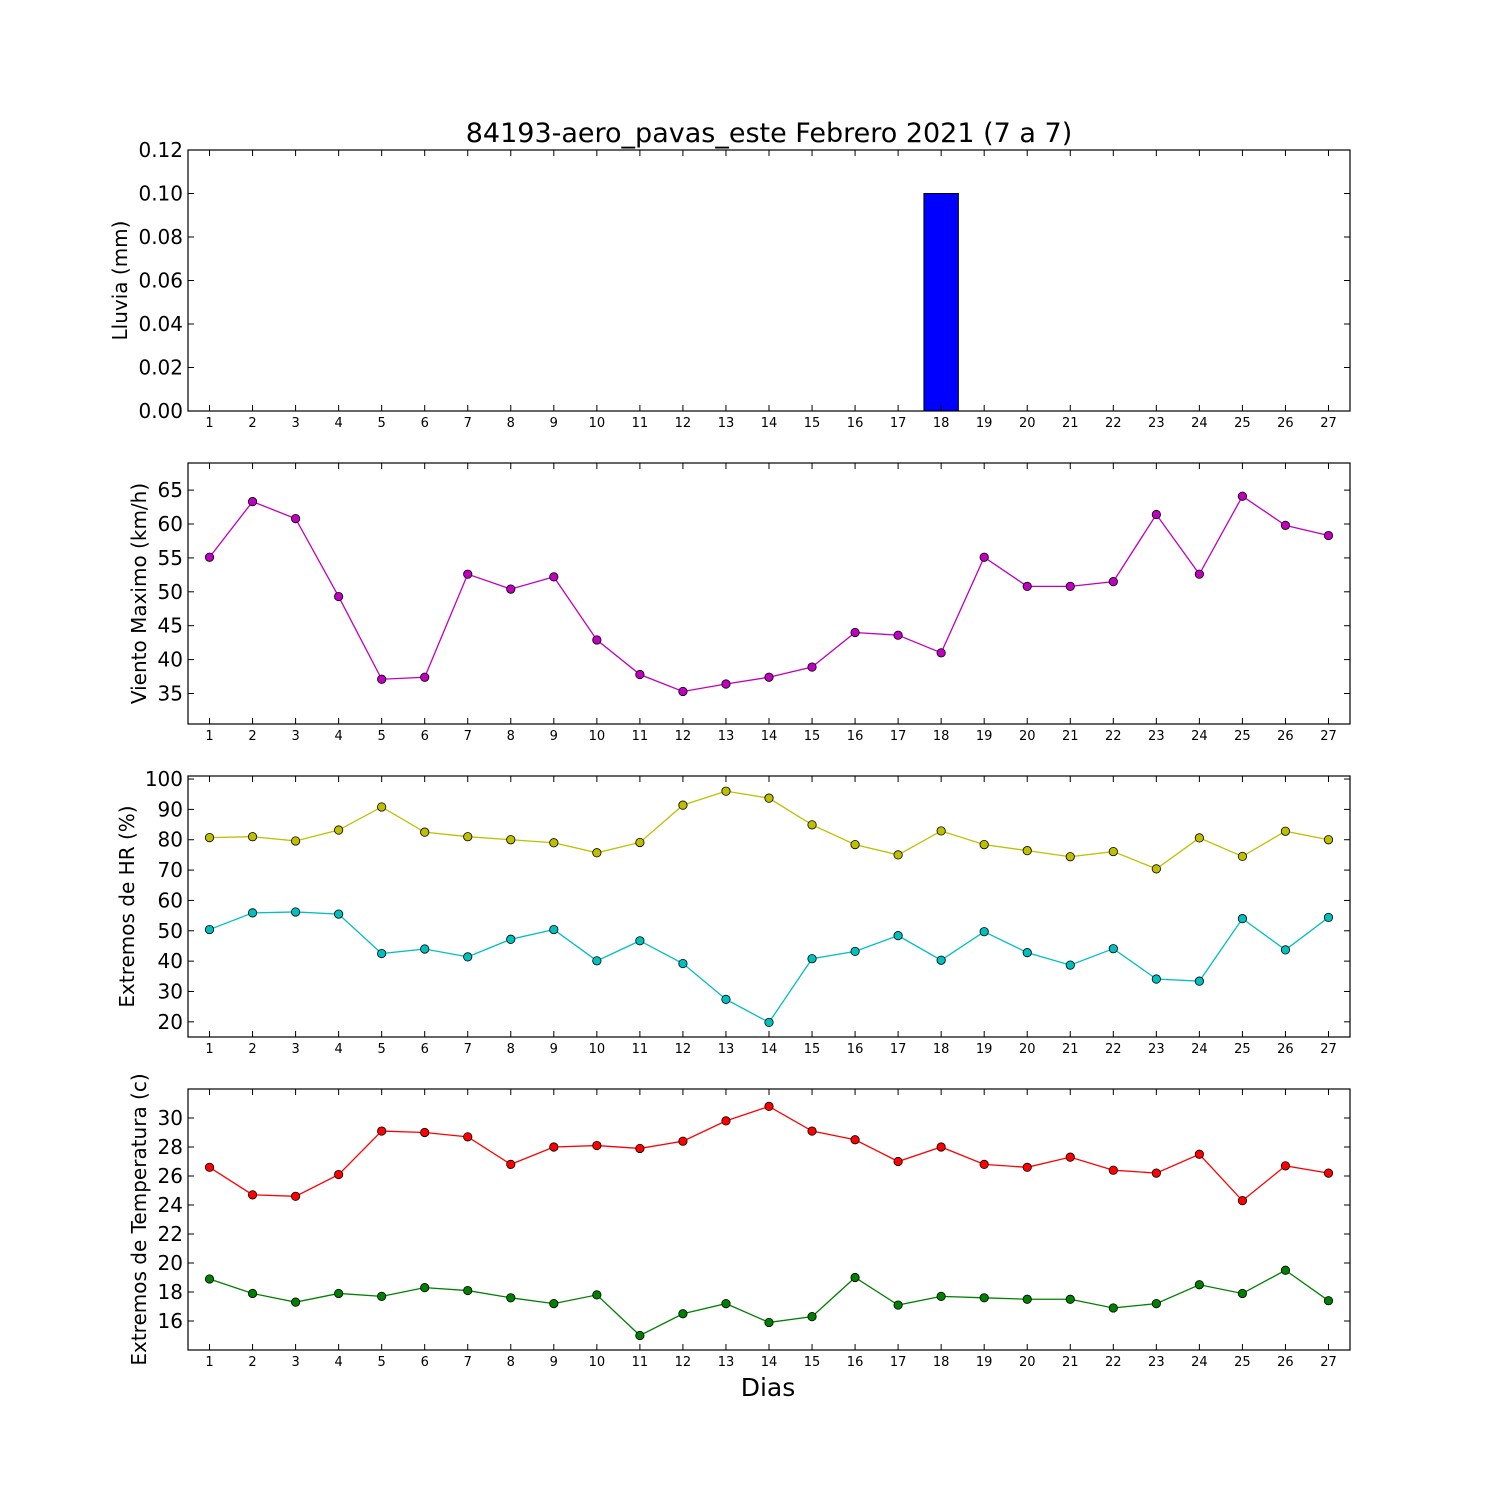  I want to click on y-tick-label: 18, so click(170, 1292).